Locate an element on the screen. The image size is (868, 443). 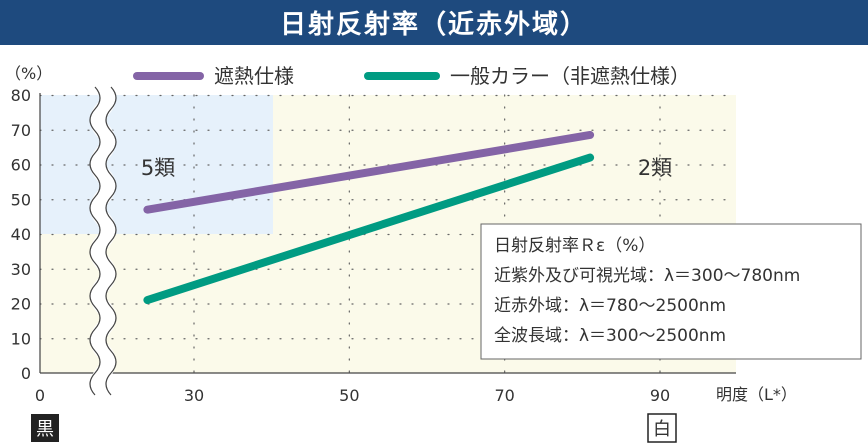
y-axis-label: （%） is located at coordinates (28, 73).